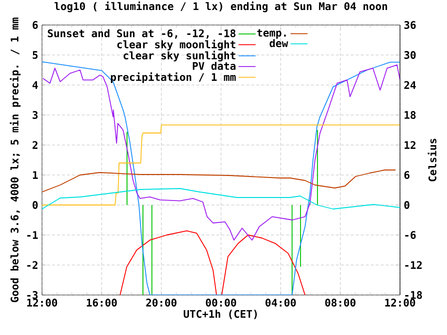  I want to click on y2-tick-label: 30, so click(410, 55).